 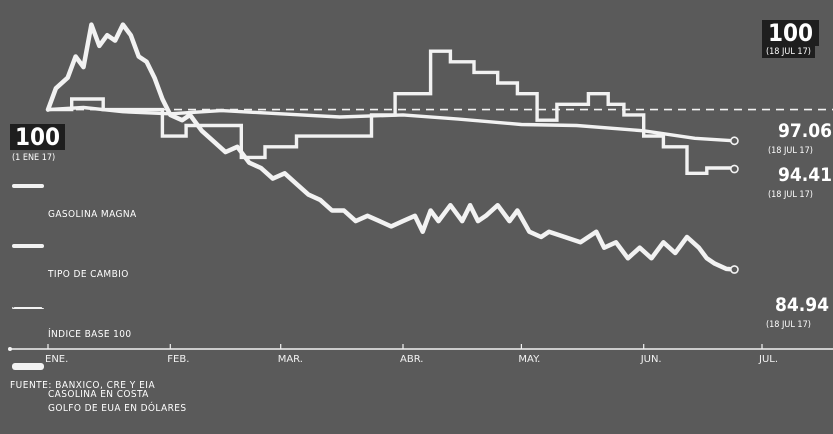 What do you see at coordinates (178, 359) in the screenshot?
I see `x-tick-label-feb: FEB.` at bounding box center [178, 359].